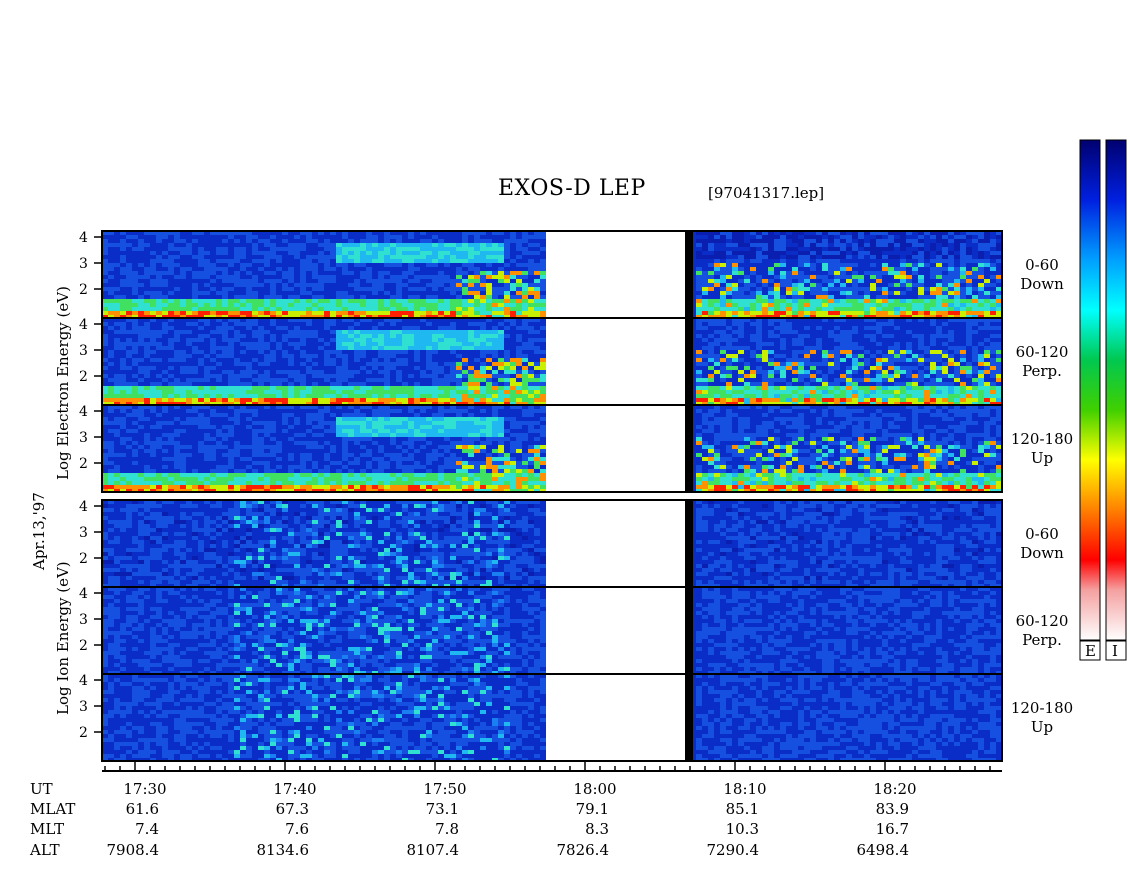 The width and height of the screenshot is (1130, 875). What do you see at coordinates (47, 829) in the screenshot?
I see `ephemeris-row-label: MLT` at bounding box center [47, 829].